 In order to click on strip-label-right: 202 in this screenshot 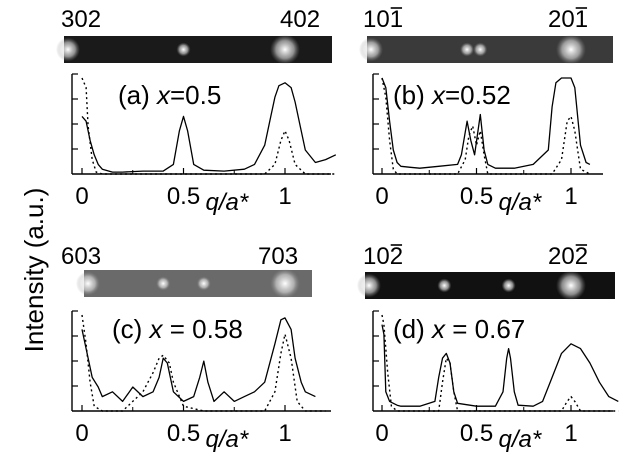, I will do `click(568, 256)`.